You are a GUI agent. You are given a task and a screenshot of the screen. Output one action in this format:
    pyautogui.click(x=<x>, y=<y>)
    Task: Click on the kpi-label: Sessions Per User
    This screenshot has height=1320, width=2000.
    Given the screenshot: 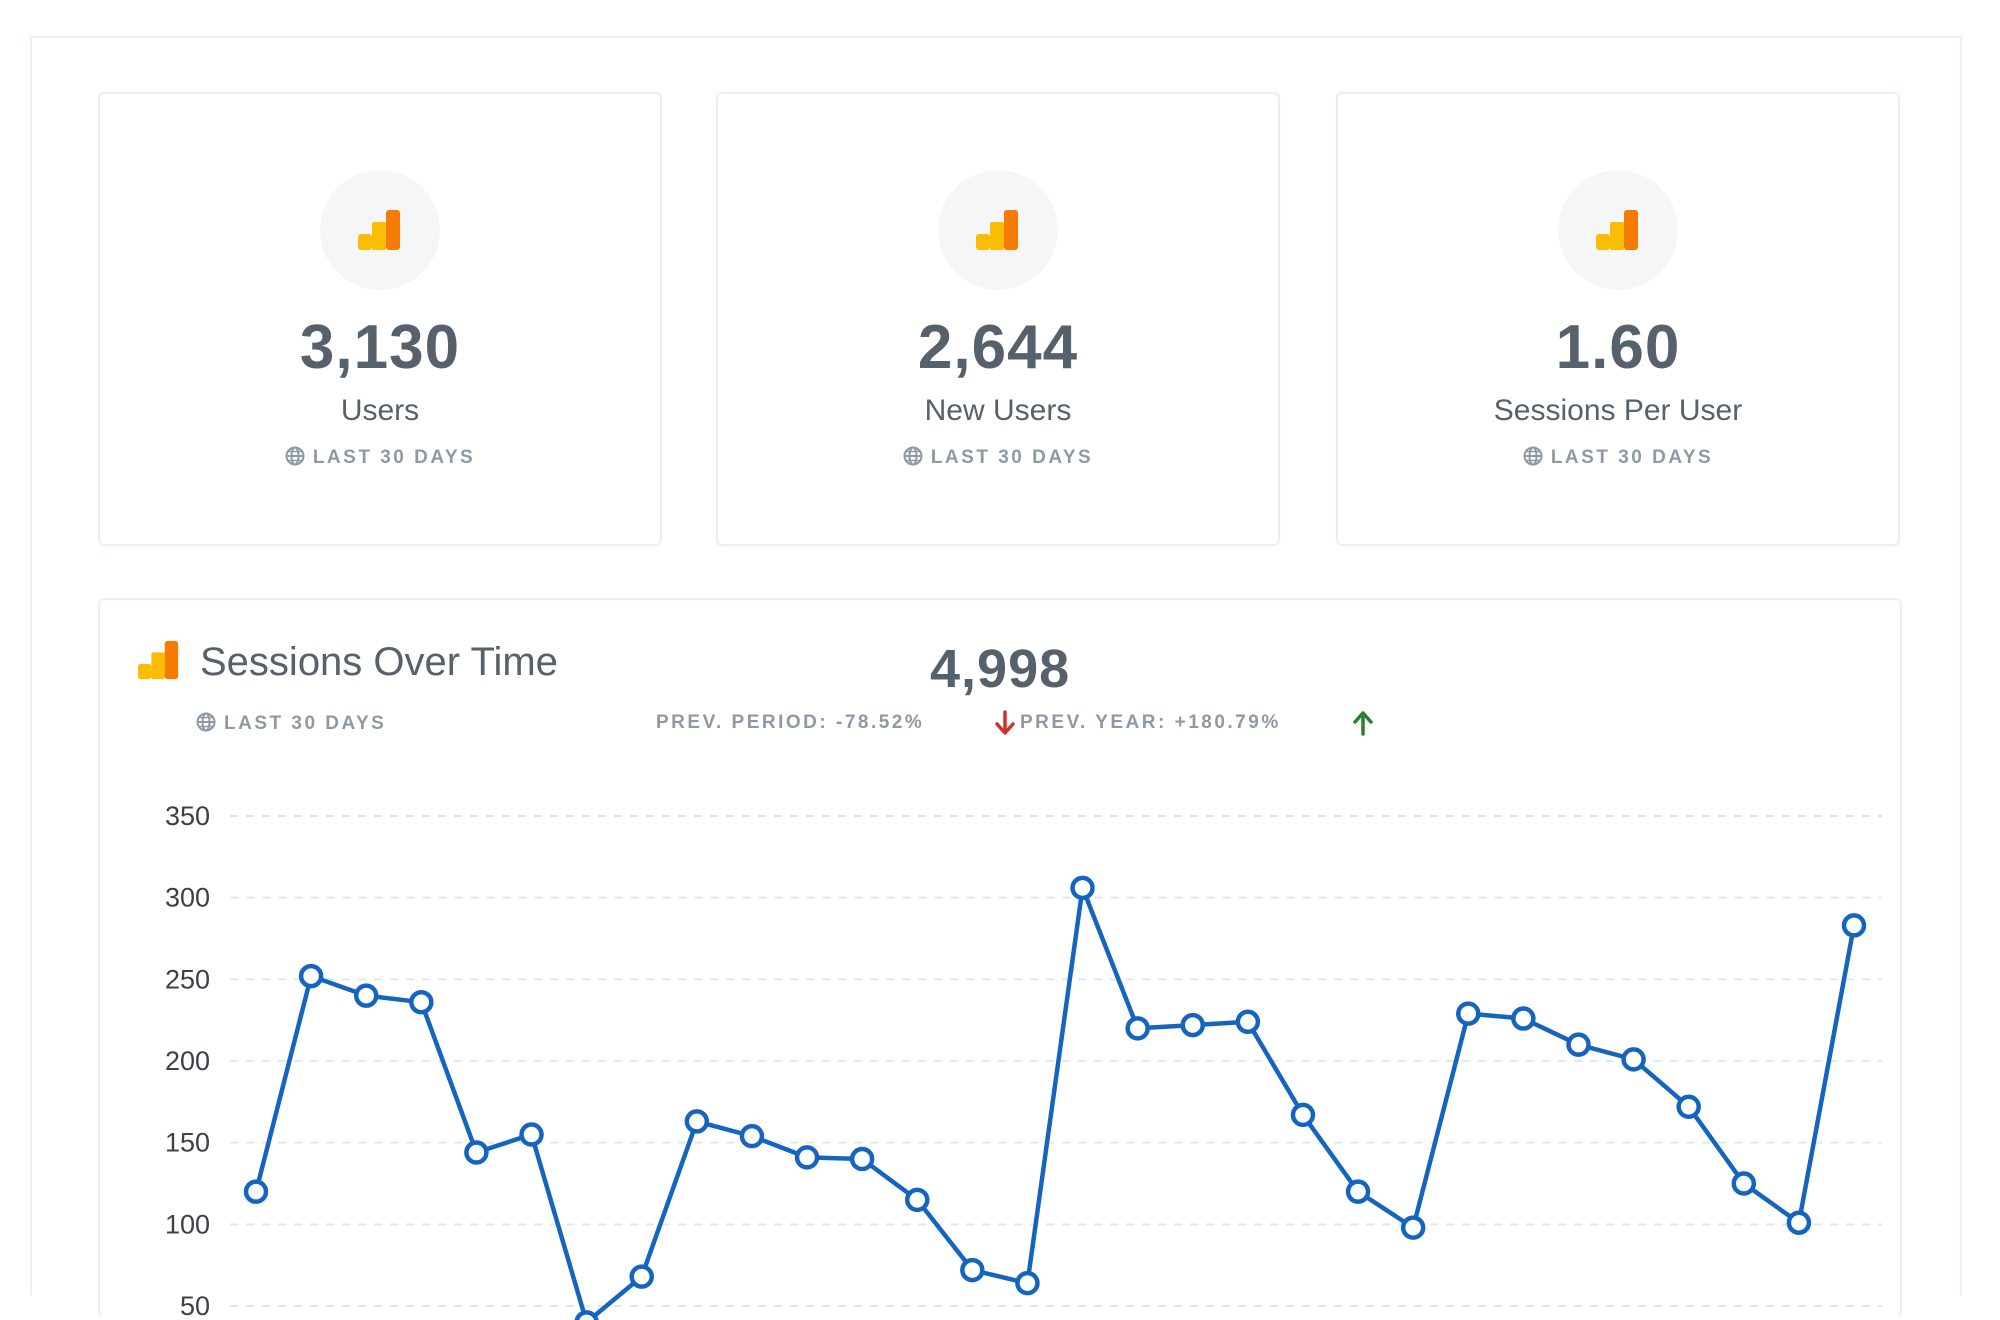 What is the action you would take?
    pyautogui.click(x=1618, y=410)
    